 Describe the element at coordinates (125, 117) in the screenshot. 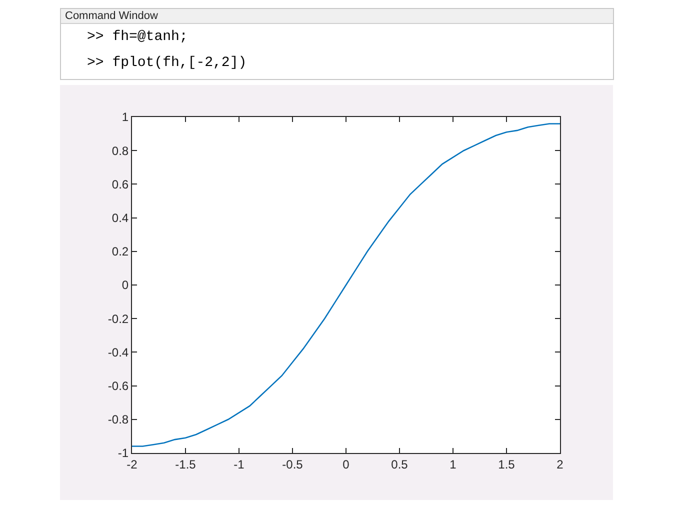

I see `y-tick-label: 1` at that location.